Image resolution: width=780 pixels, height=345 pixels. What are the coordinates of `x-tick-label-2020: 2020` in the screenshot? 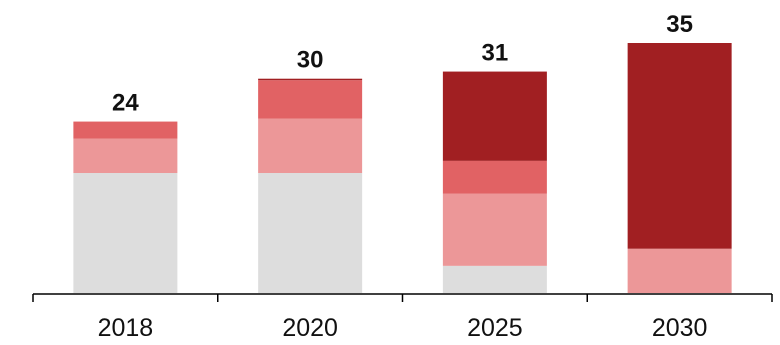 It's located at (310, 328).